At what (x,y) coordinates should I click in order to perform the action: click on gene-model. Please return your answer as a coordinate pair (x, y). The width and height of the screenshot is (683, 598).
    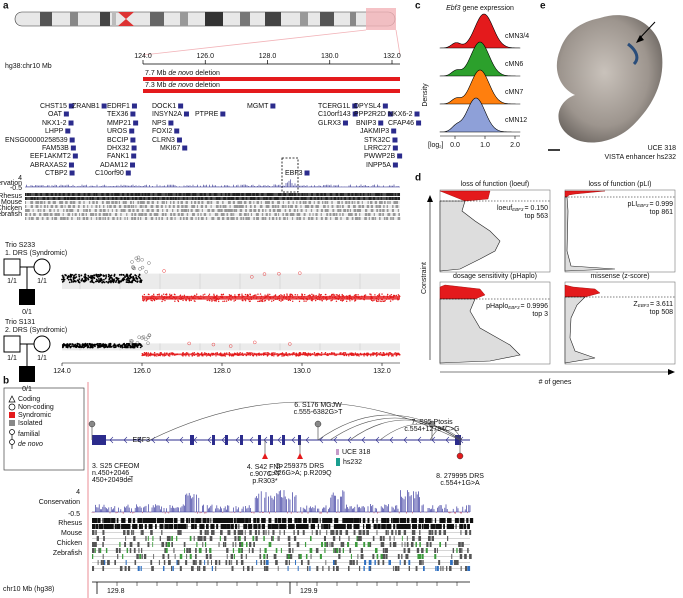
    Looking at the image, I should click on (104, 106).